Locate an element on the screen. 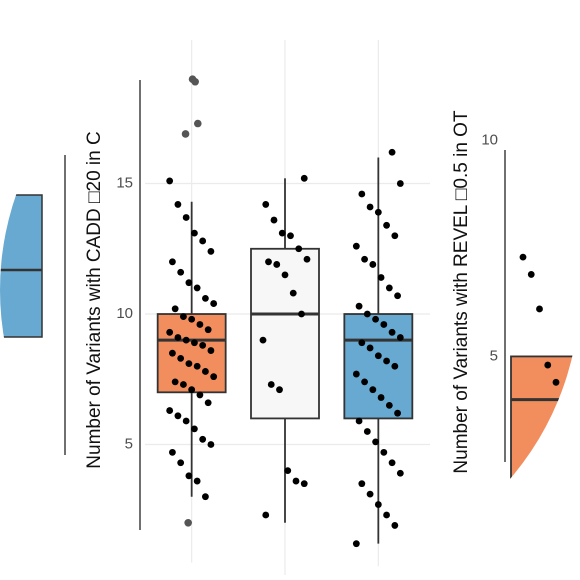 This screenshot has width=580, height=580. y-axis-label: Number of Variants with REVEL □0.5 in OT is located at coordinates (461, 292).